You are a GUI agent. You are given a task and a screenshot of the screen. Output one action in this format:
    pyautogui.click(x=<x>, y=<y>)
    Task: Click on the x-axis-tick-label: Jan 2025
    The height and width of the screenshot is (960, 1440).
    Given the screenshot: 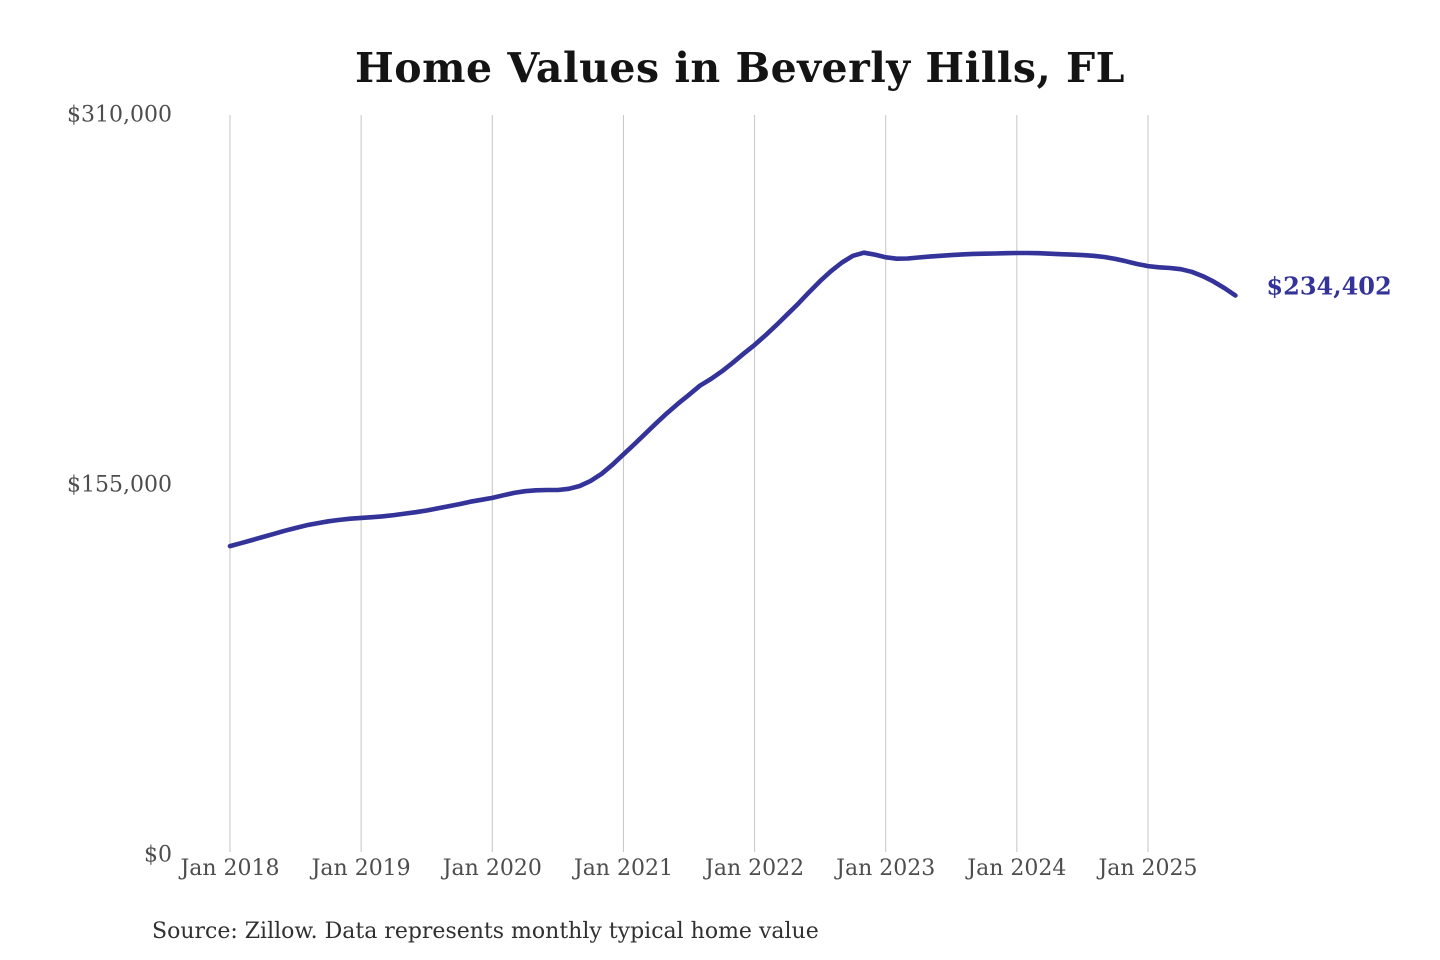 What is the action you would take?
    pyautogui.click(x=1148, y=868)
    